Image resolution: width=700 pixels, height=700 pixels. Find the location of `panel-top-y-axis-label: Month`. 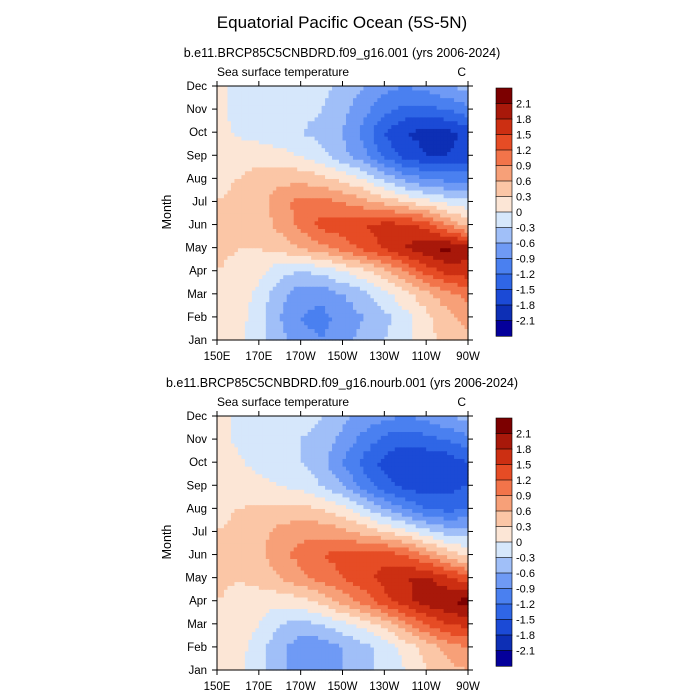

panel-top-y-axis-label: Month is located at coordinates (167, 212).